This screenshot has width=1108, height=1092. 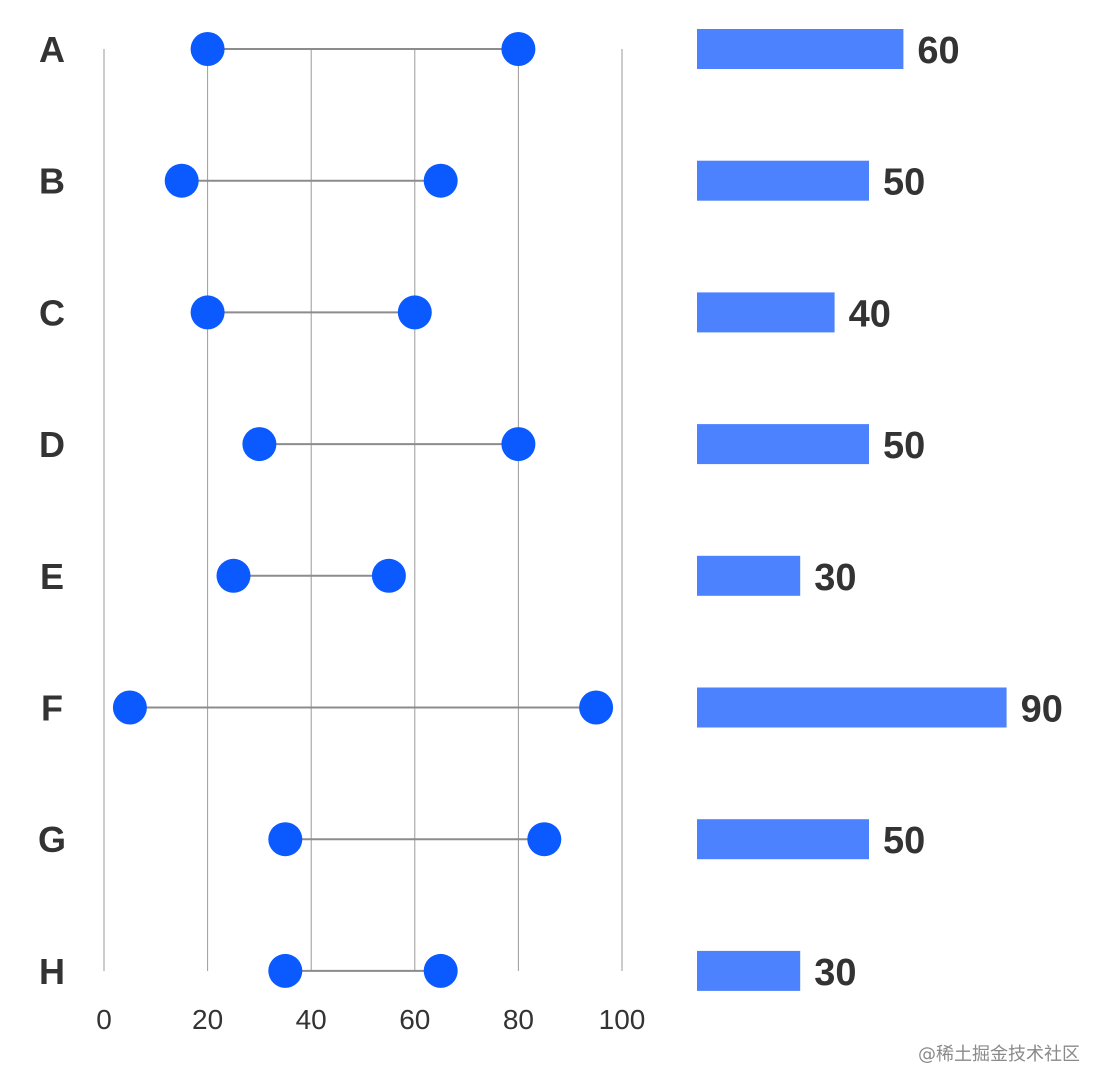 What do you see at coordinates (207, 1019) in the screenshot?
I see `x-tick-label: 20` at bounding box center [207, 1019].